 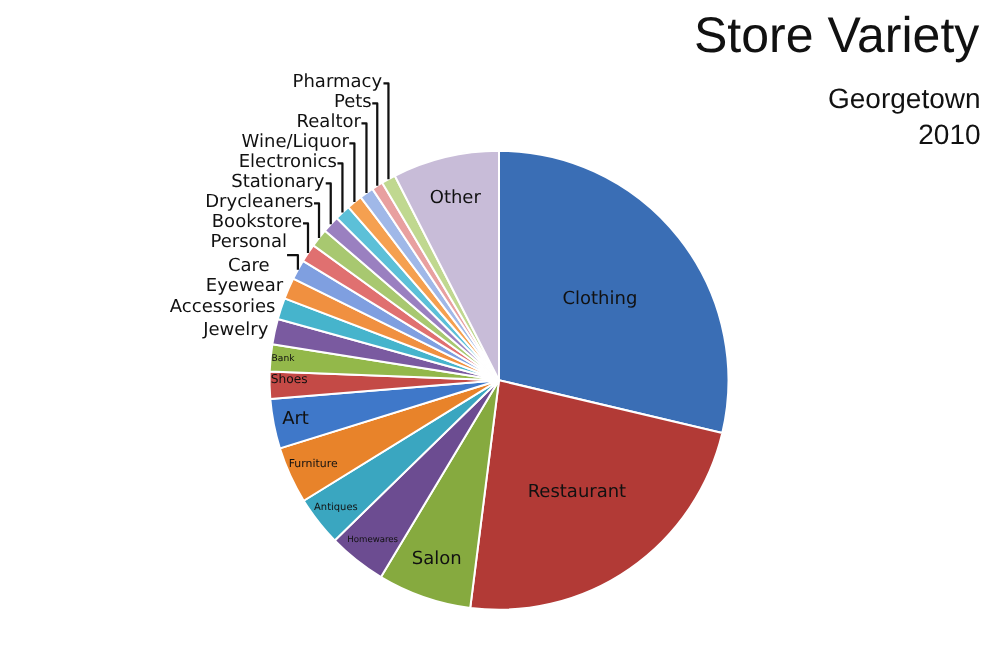 What do you see at coordinates (235, 331) in the screenshot?
I see `slice-label: Jewelry` at bounding box center [235, 331].